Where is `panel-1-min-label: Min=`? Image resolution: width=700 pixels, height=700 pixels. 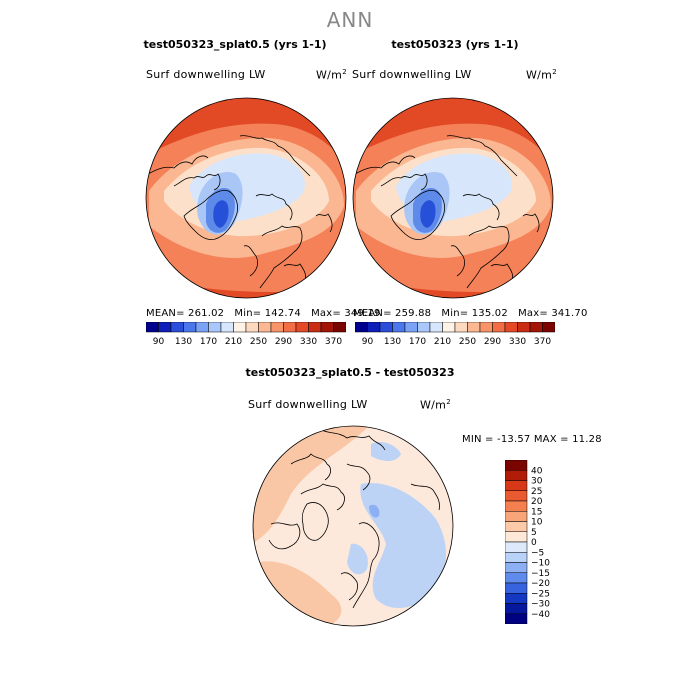 panel-1-min-label: Min= is located at coordinates (248, 313).